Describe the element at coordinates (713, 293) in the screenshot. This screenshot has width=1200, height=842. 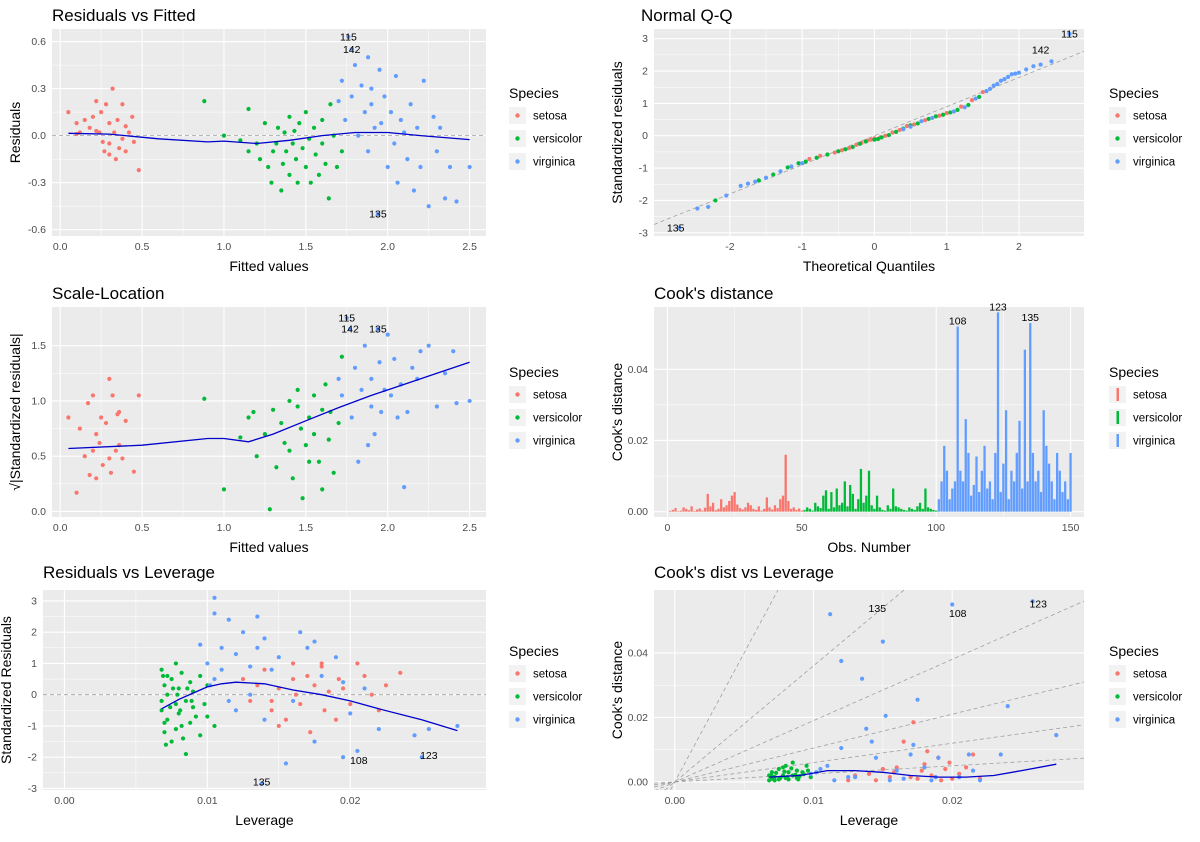
I see `panel-title: Cook's distance` at that location.